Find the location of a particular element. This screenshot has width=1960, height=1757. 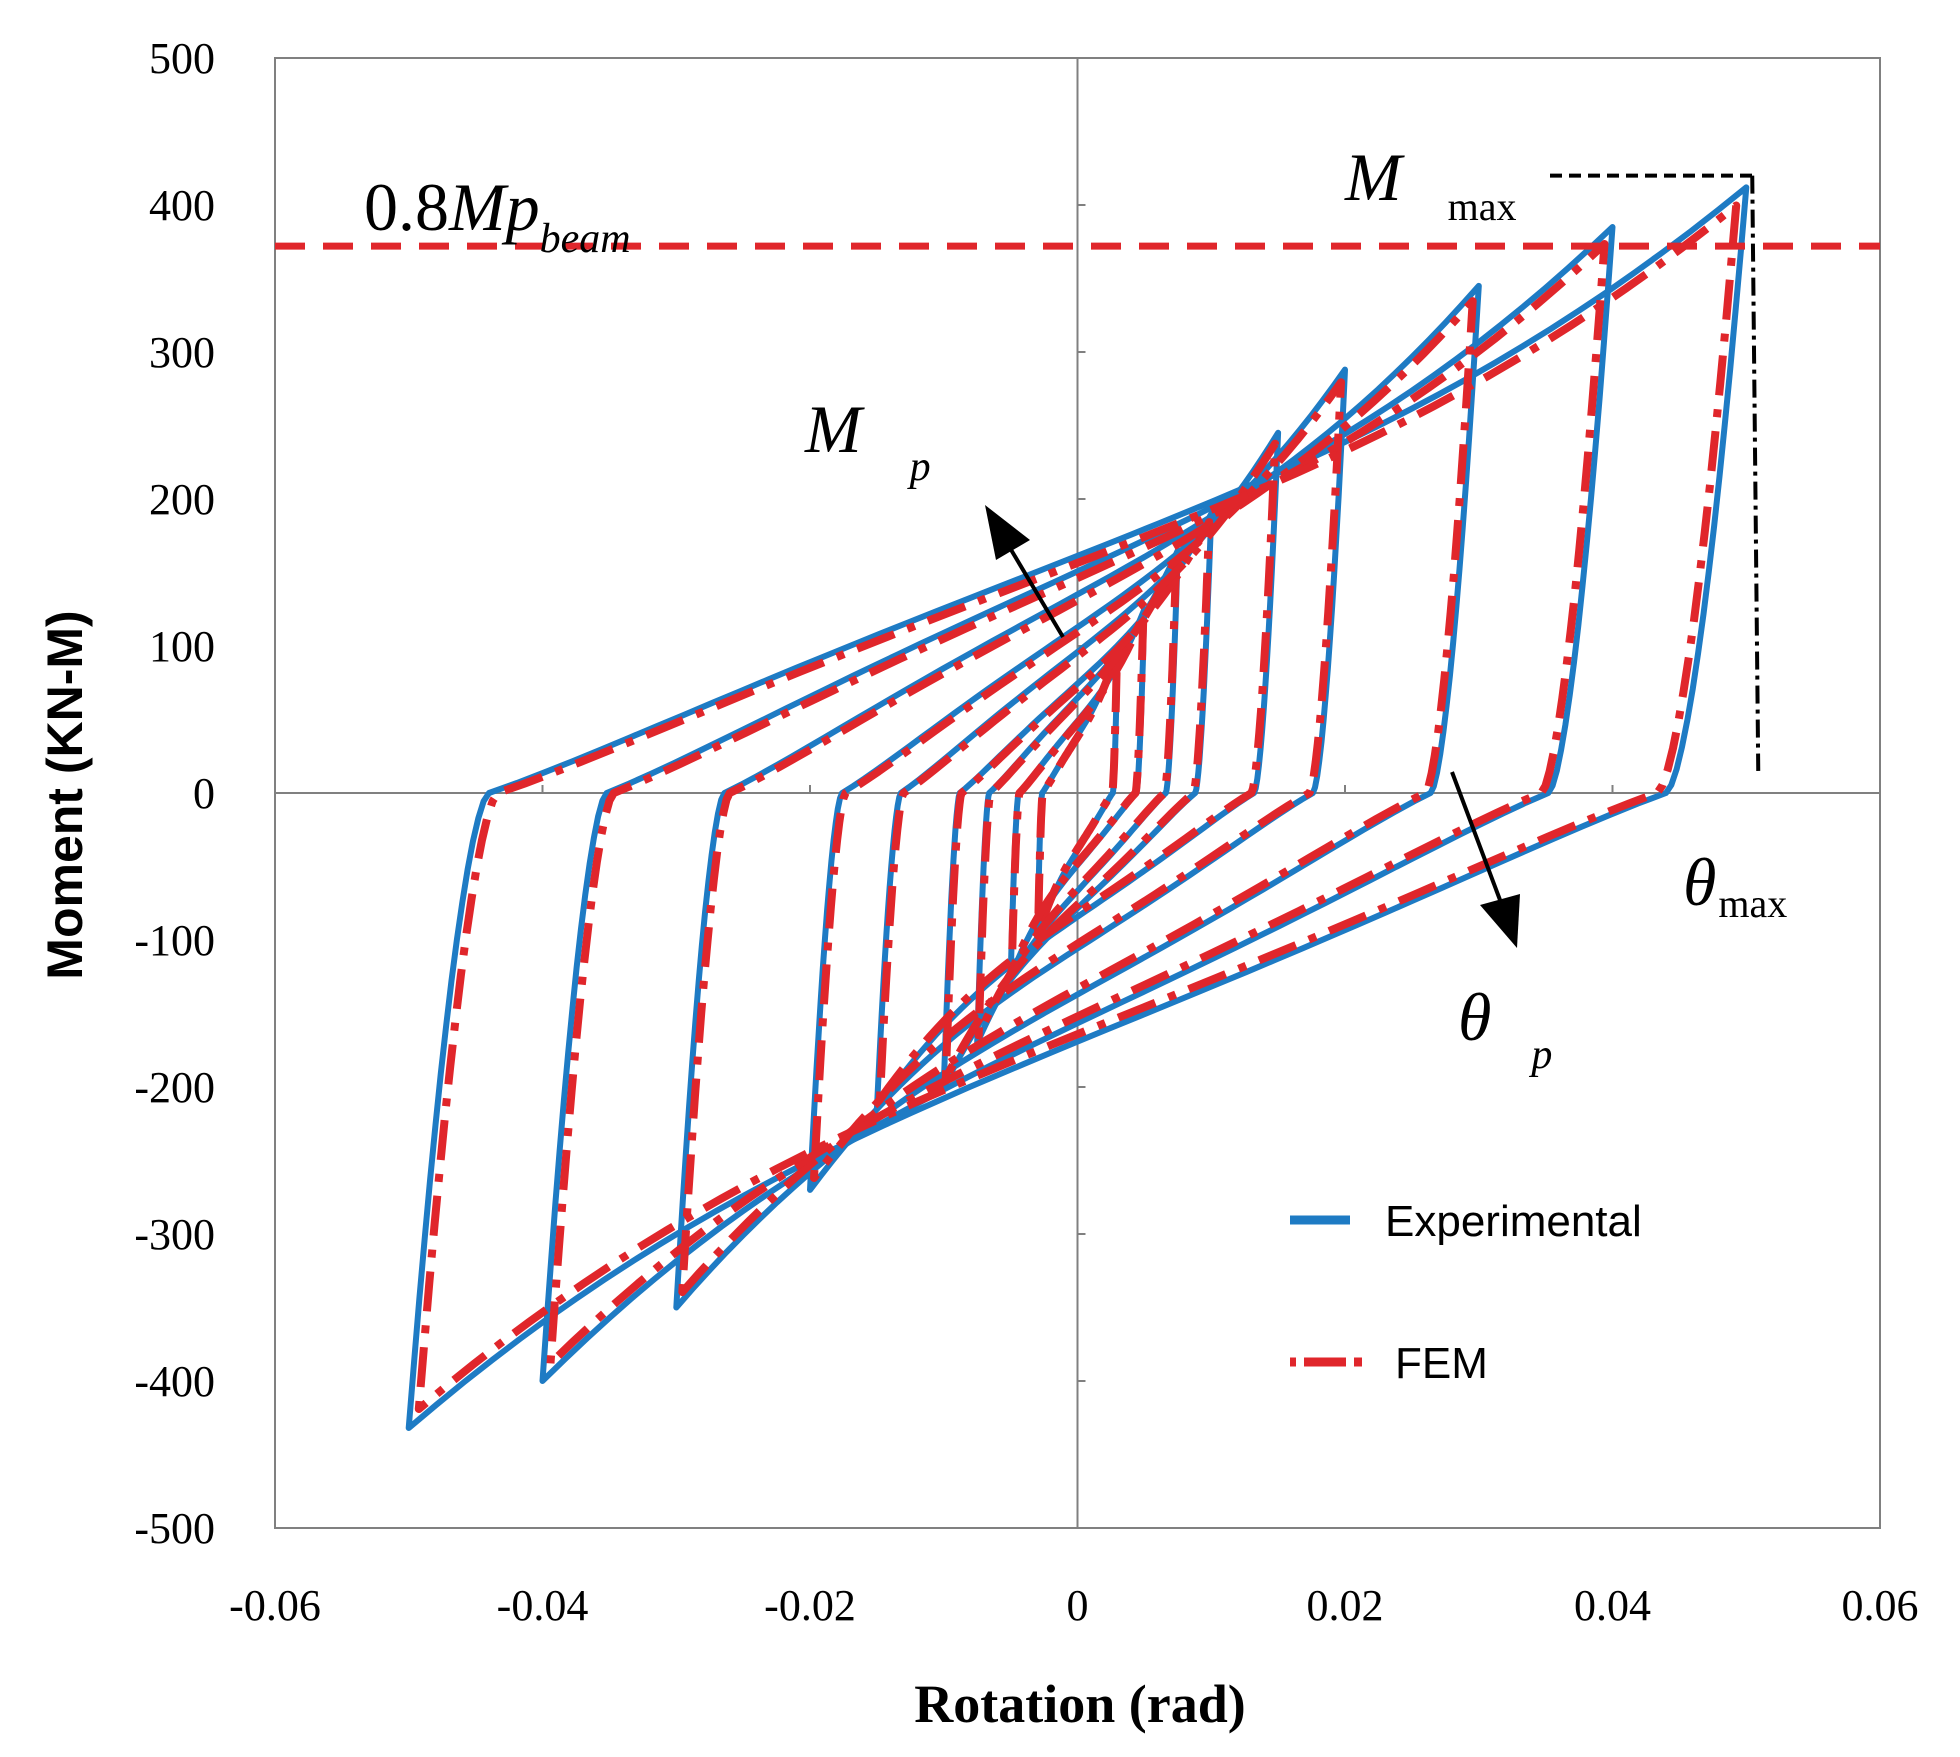

experimental-loop is located at coordinates (1077, 779).